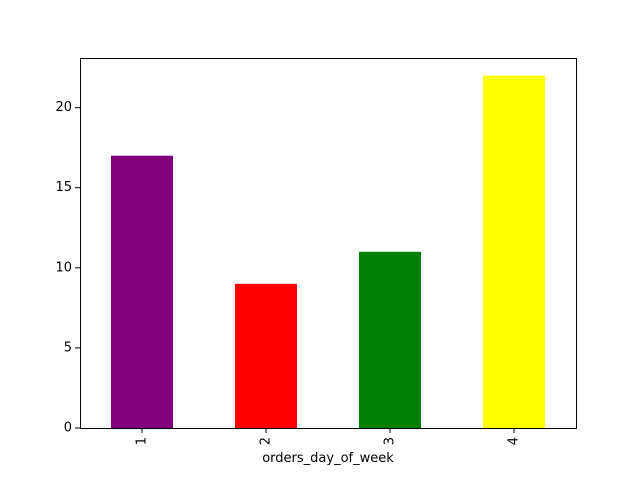 This screenshot has width=640, height=480. What do you see at coordinates (63, 187) in the screenshot?
I see `y-tick-label: 15` at bounding box center [63, 187].